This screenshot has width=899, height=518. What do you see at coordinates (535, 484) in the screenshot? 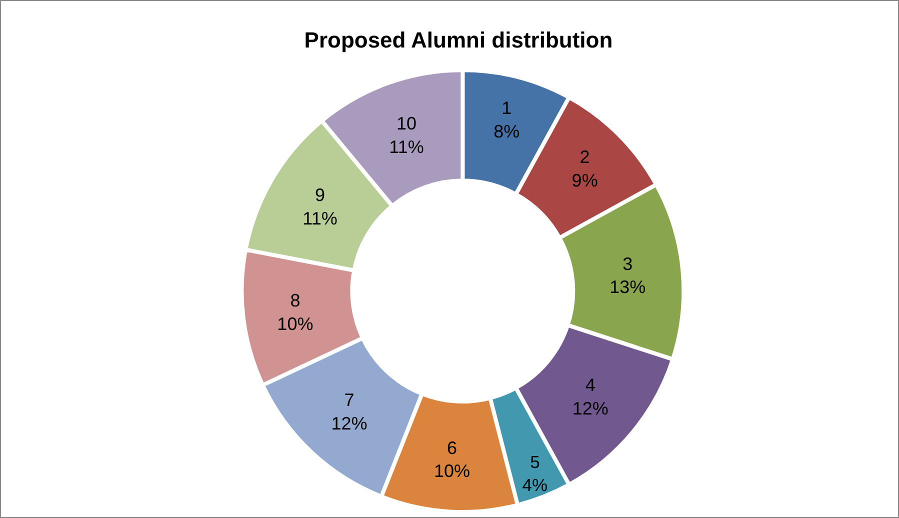
I see `data-label: 4%` at bounding box center [535, 484].